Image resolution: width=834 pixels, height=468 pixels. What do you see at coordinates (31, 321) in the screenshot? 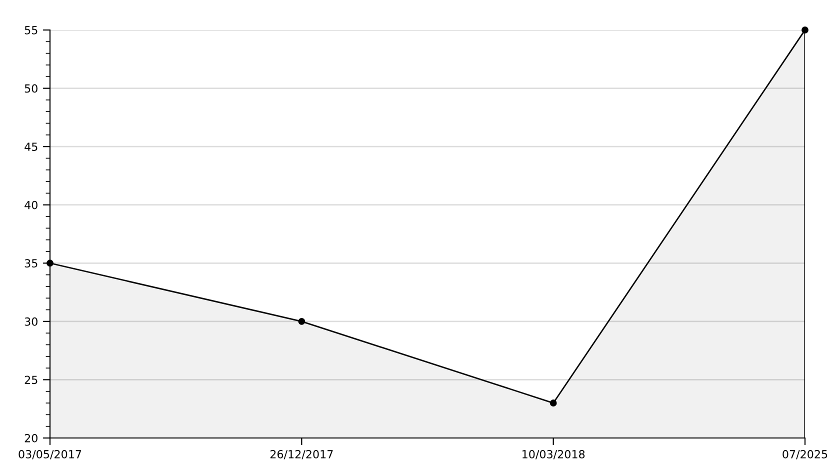
I see `y-tick-label: 30` at bounding box center [31, 321].